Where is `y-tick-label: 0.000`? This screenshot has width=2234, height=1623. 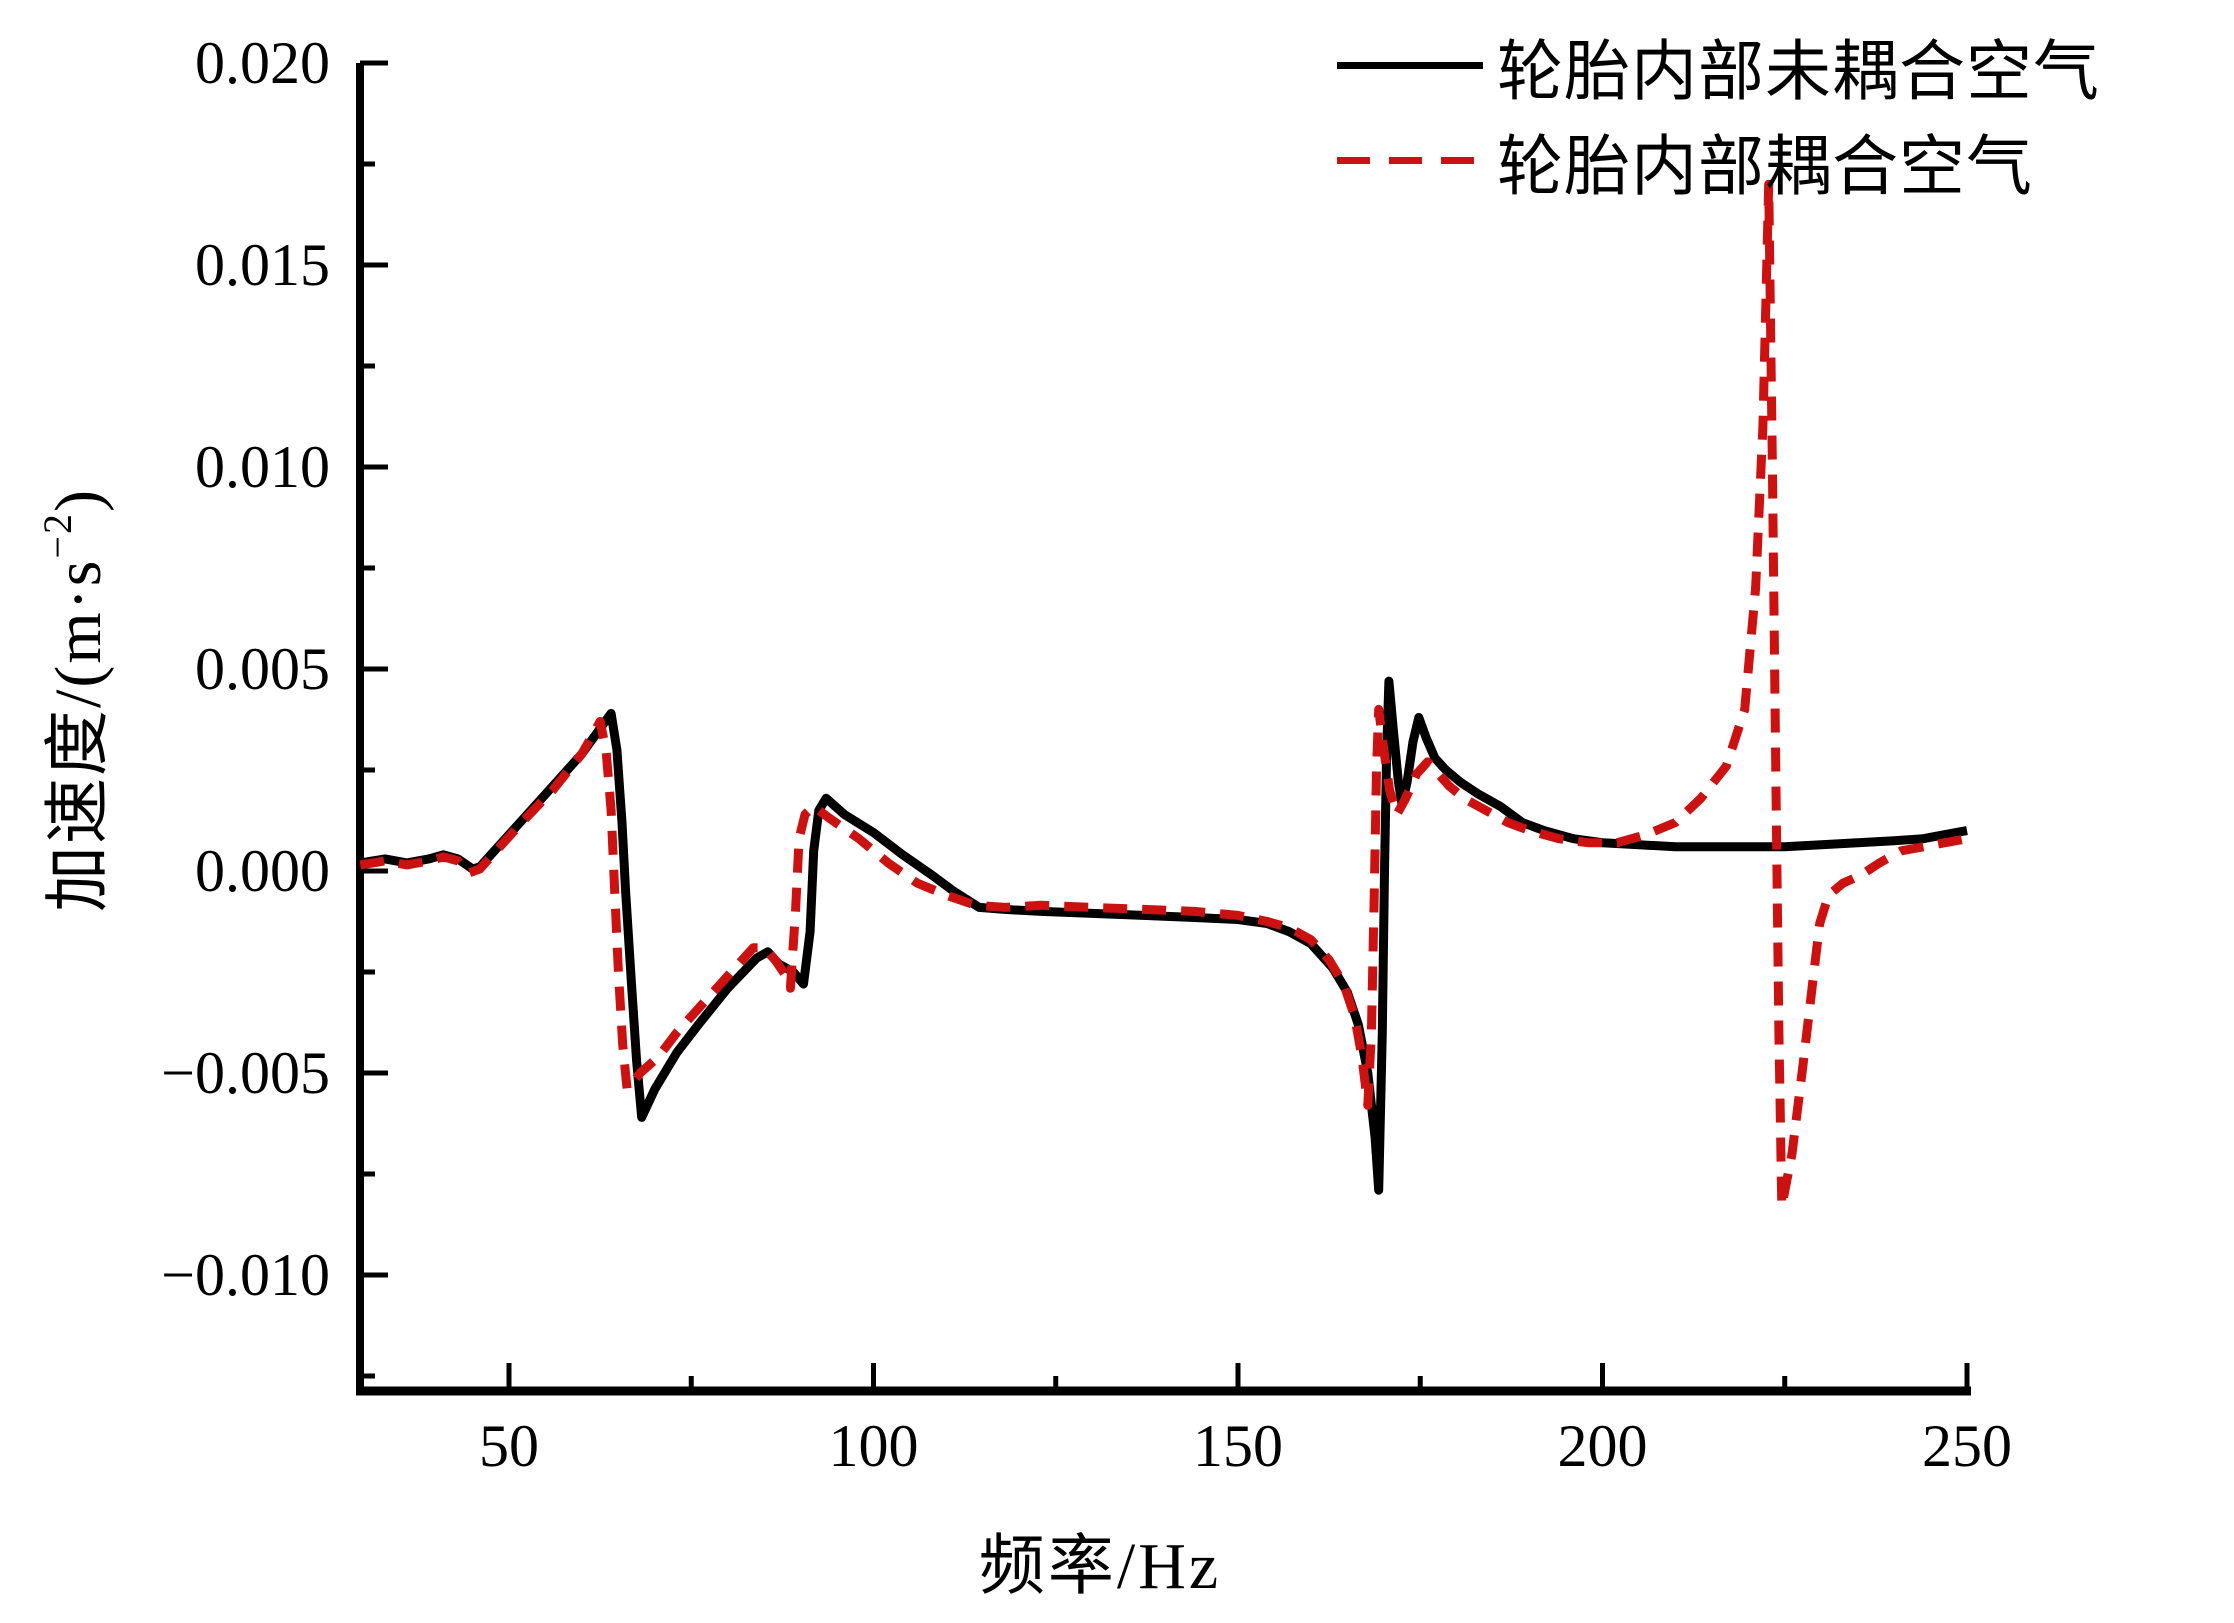
y-tick-label: 0.000 is located at coordinates (262, 871).